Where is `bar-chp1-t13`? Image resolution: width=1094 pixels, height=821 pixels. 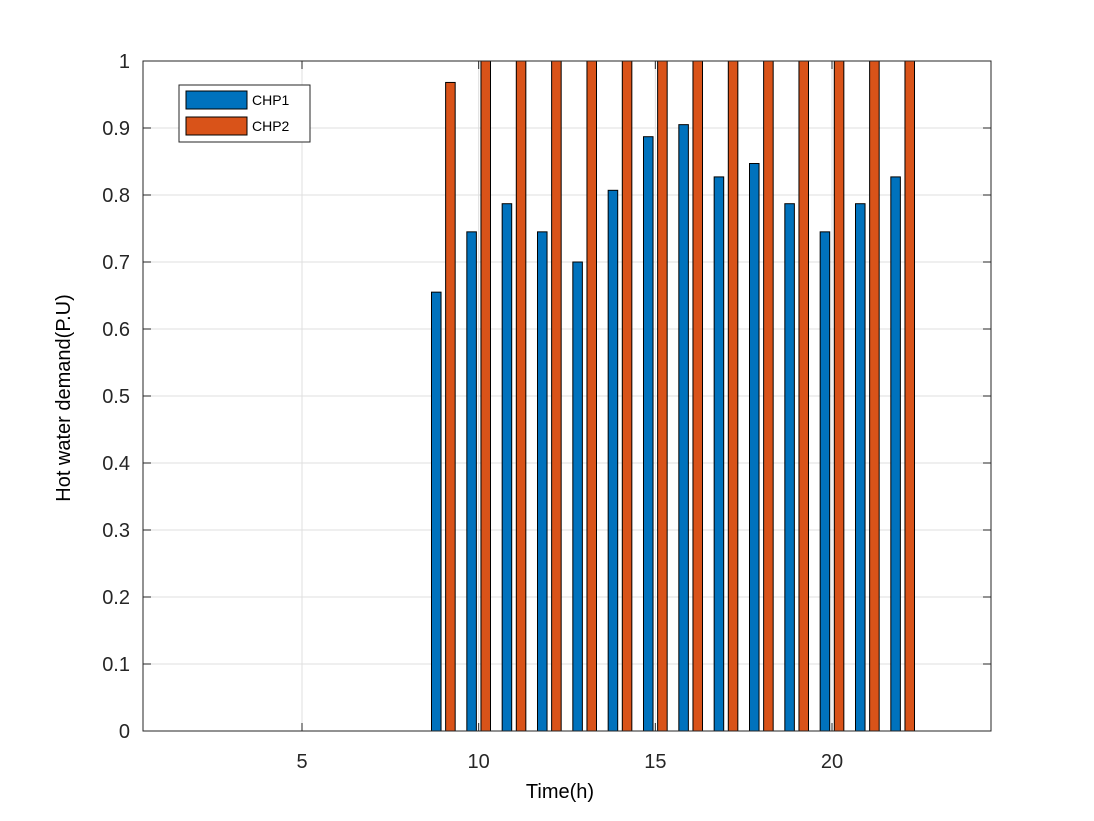
bar-chp1-t13 is located at coordinates (577, 496).